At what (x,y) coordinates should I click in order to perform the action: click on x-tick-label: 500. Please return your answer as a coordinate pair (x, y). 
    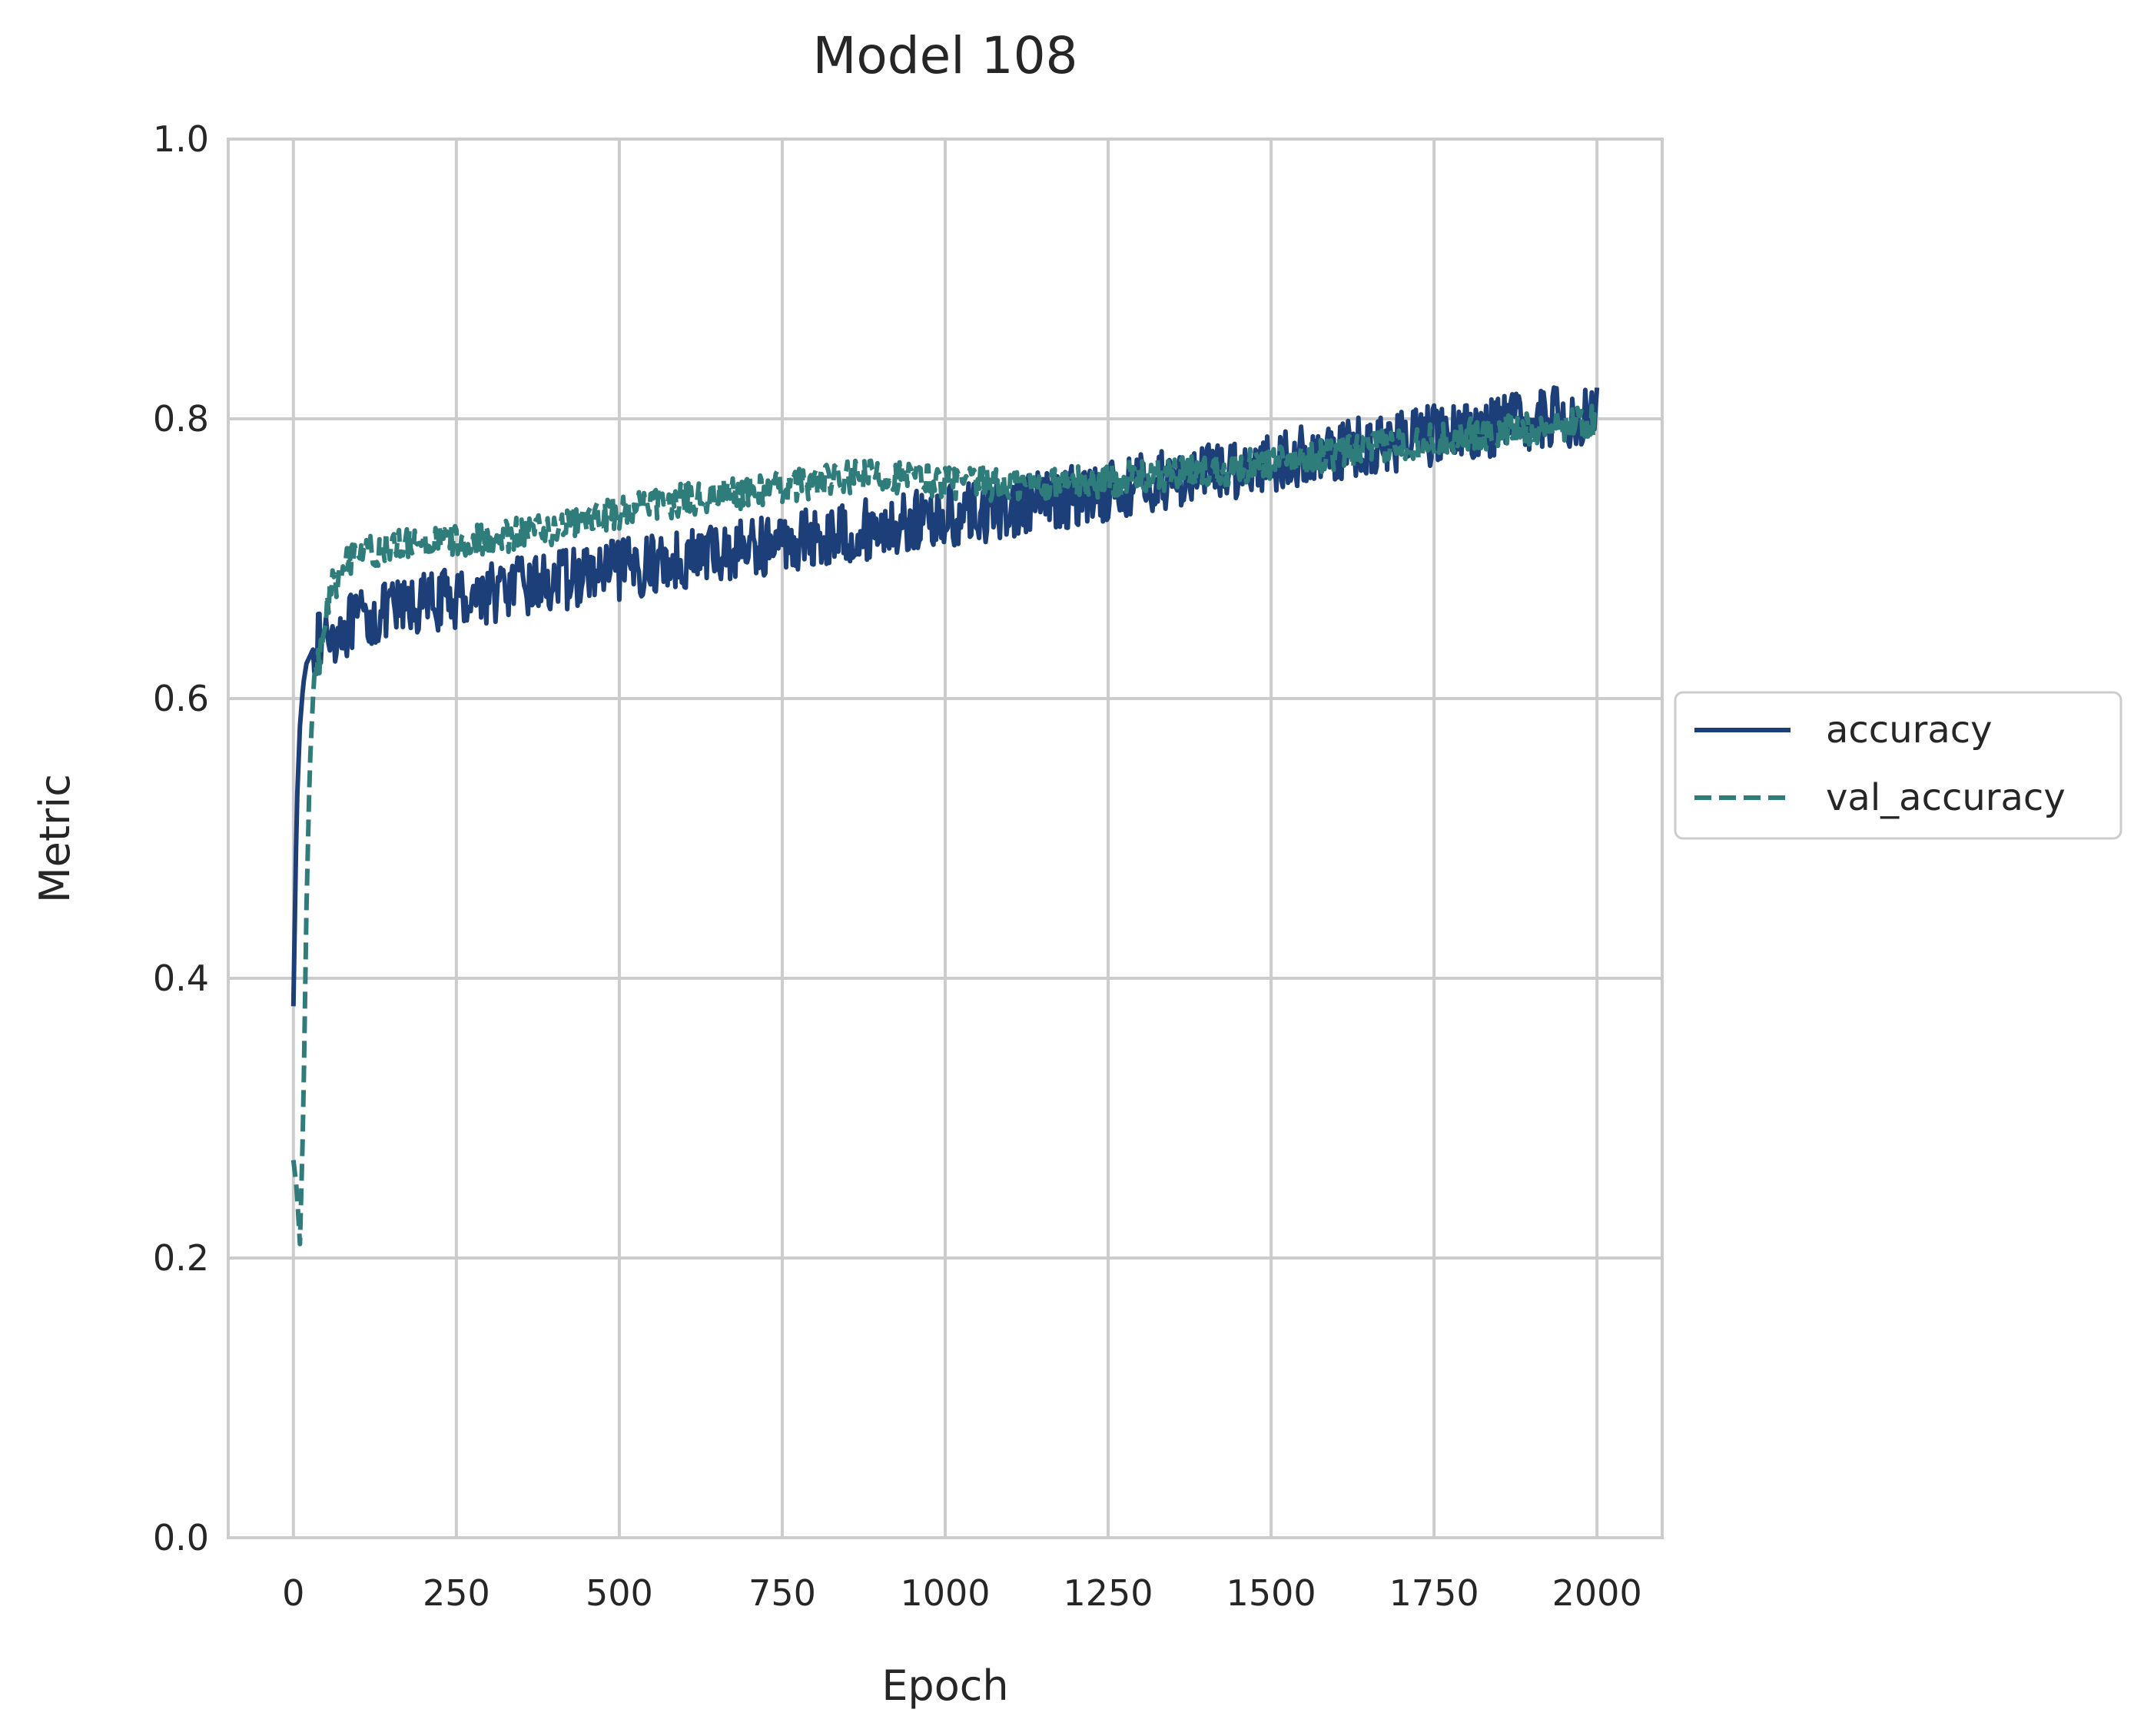
    Looking at the image, I should click on (619, 1593).